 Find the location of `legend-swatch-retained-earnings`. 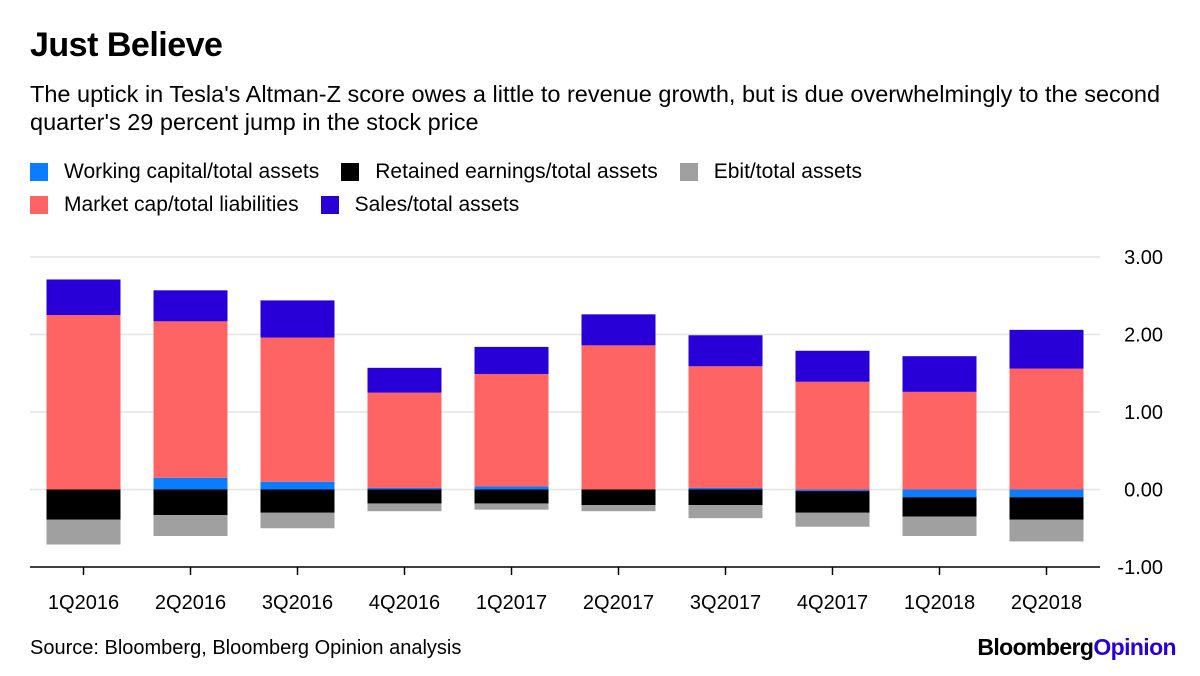

legend-swatch-retained-earnings is located at coordinates (350, 171).